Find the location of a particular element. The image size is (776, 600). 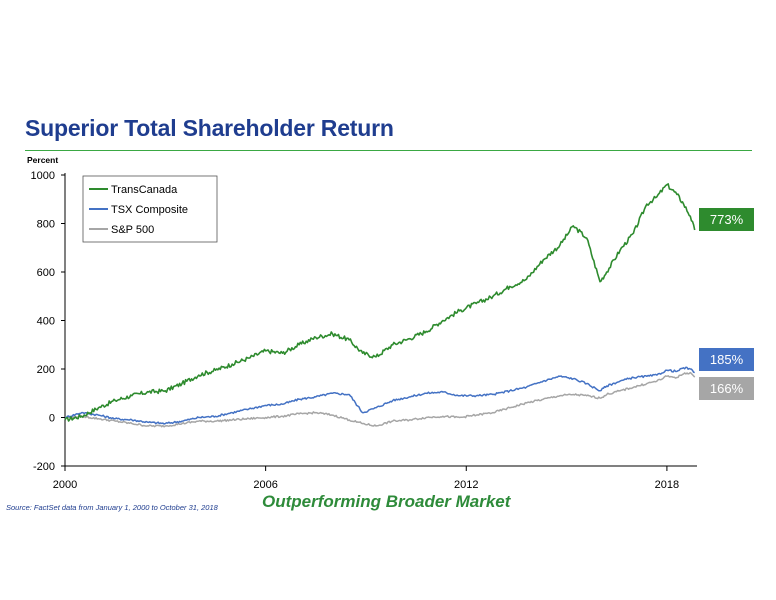

chart-tagline: Outperforming Broader Market is located at coordinates (386, 501).